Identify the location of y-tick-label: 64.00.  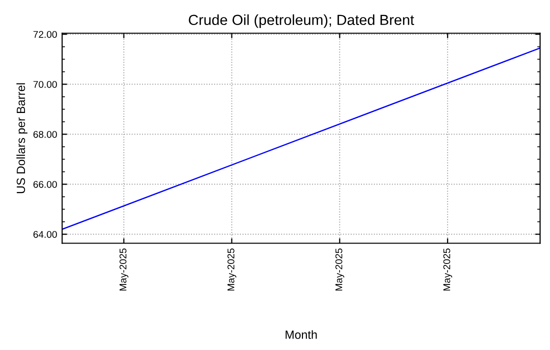
(45, 234).